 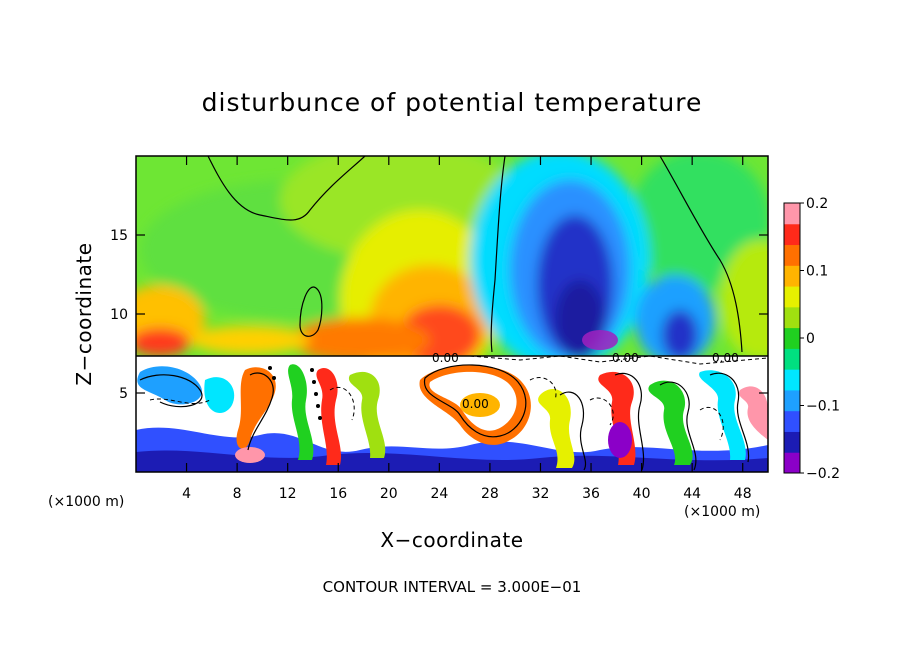 What do you see at coordinates (389, 494) in the screenshot?
I see `x-tick-label: 20` at bounding box center [389, 494].